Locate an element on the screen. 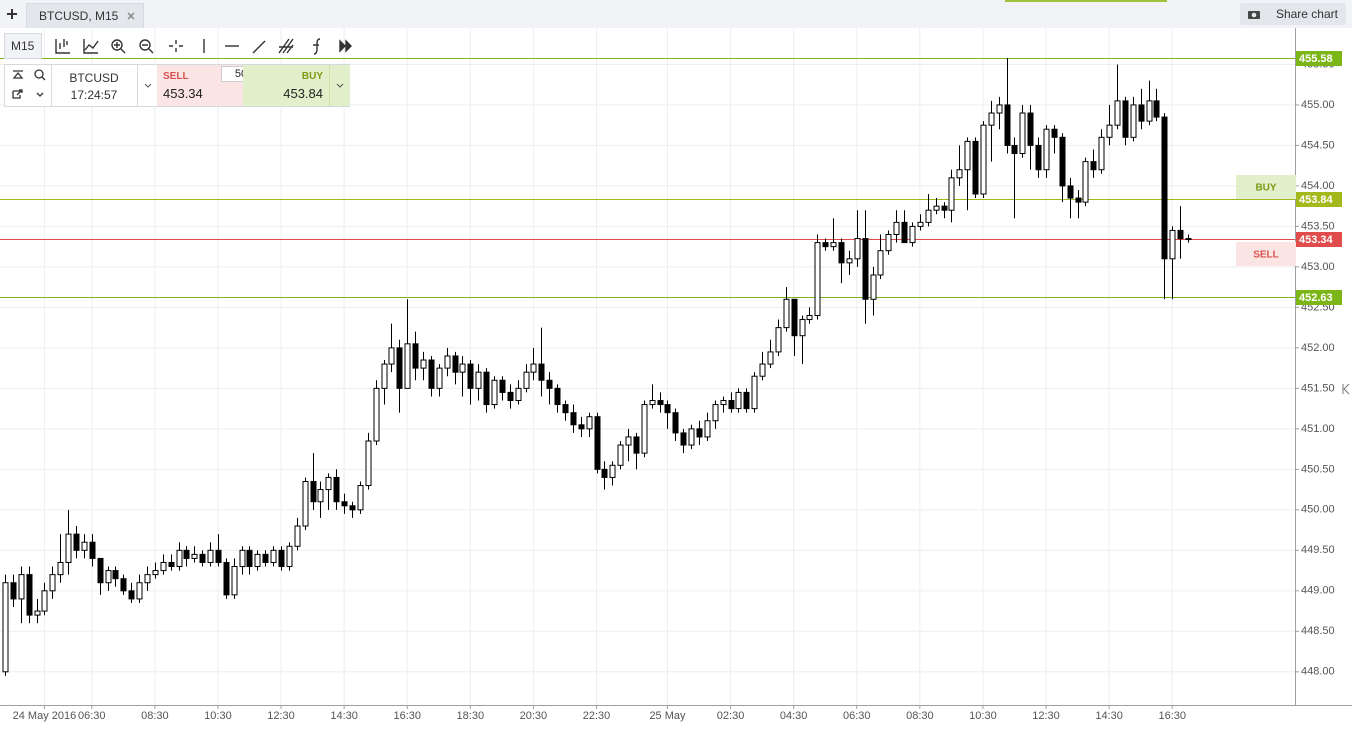  collapse is located at coordinates (18, 74).